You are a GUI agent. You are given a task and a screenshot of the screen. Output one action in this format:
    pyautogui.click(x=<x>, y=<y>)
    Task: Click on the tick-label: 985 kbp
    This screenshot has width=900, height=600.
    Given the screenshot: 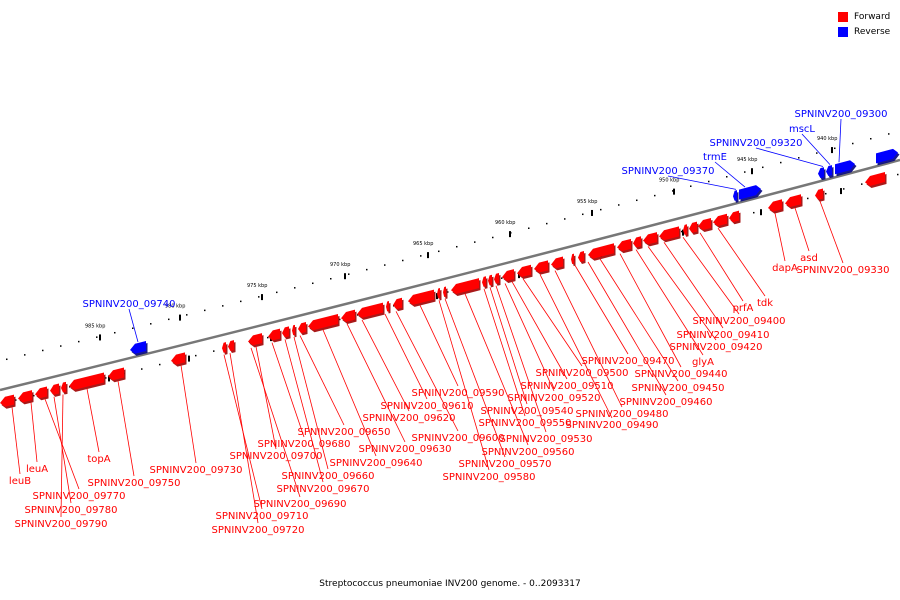 What is the action you would take?
    pyautogui.click(x=95, y=326)
    